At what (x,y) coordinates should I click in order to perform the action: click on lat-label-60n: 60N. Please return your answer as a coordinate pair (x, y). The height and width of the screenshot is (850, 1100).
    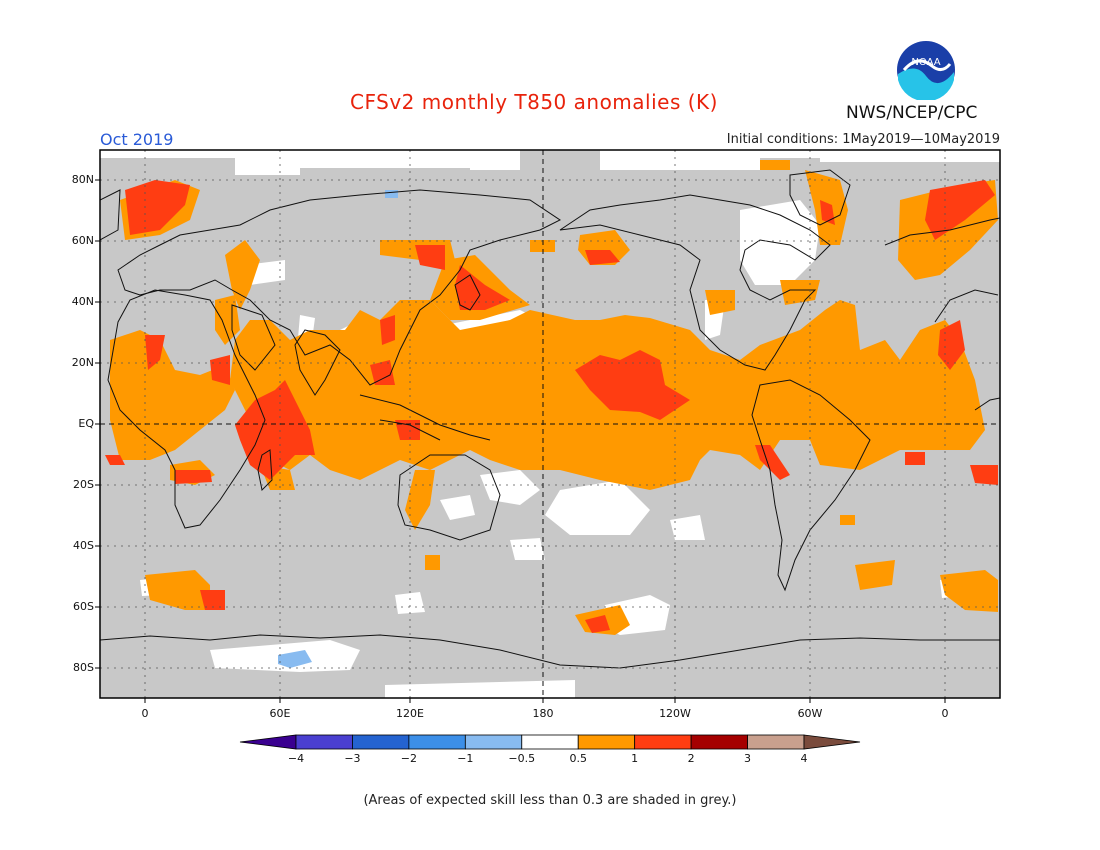
    Looking at the image, I should click on (82, 240).